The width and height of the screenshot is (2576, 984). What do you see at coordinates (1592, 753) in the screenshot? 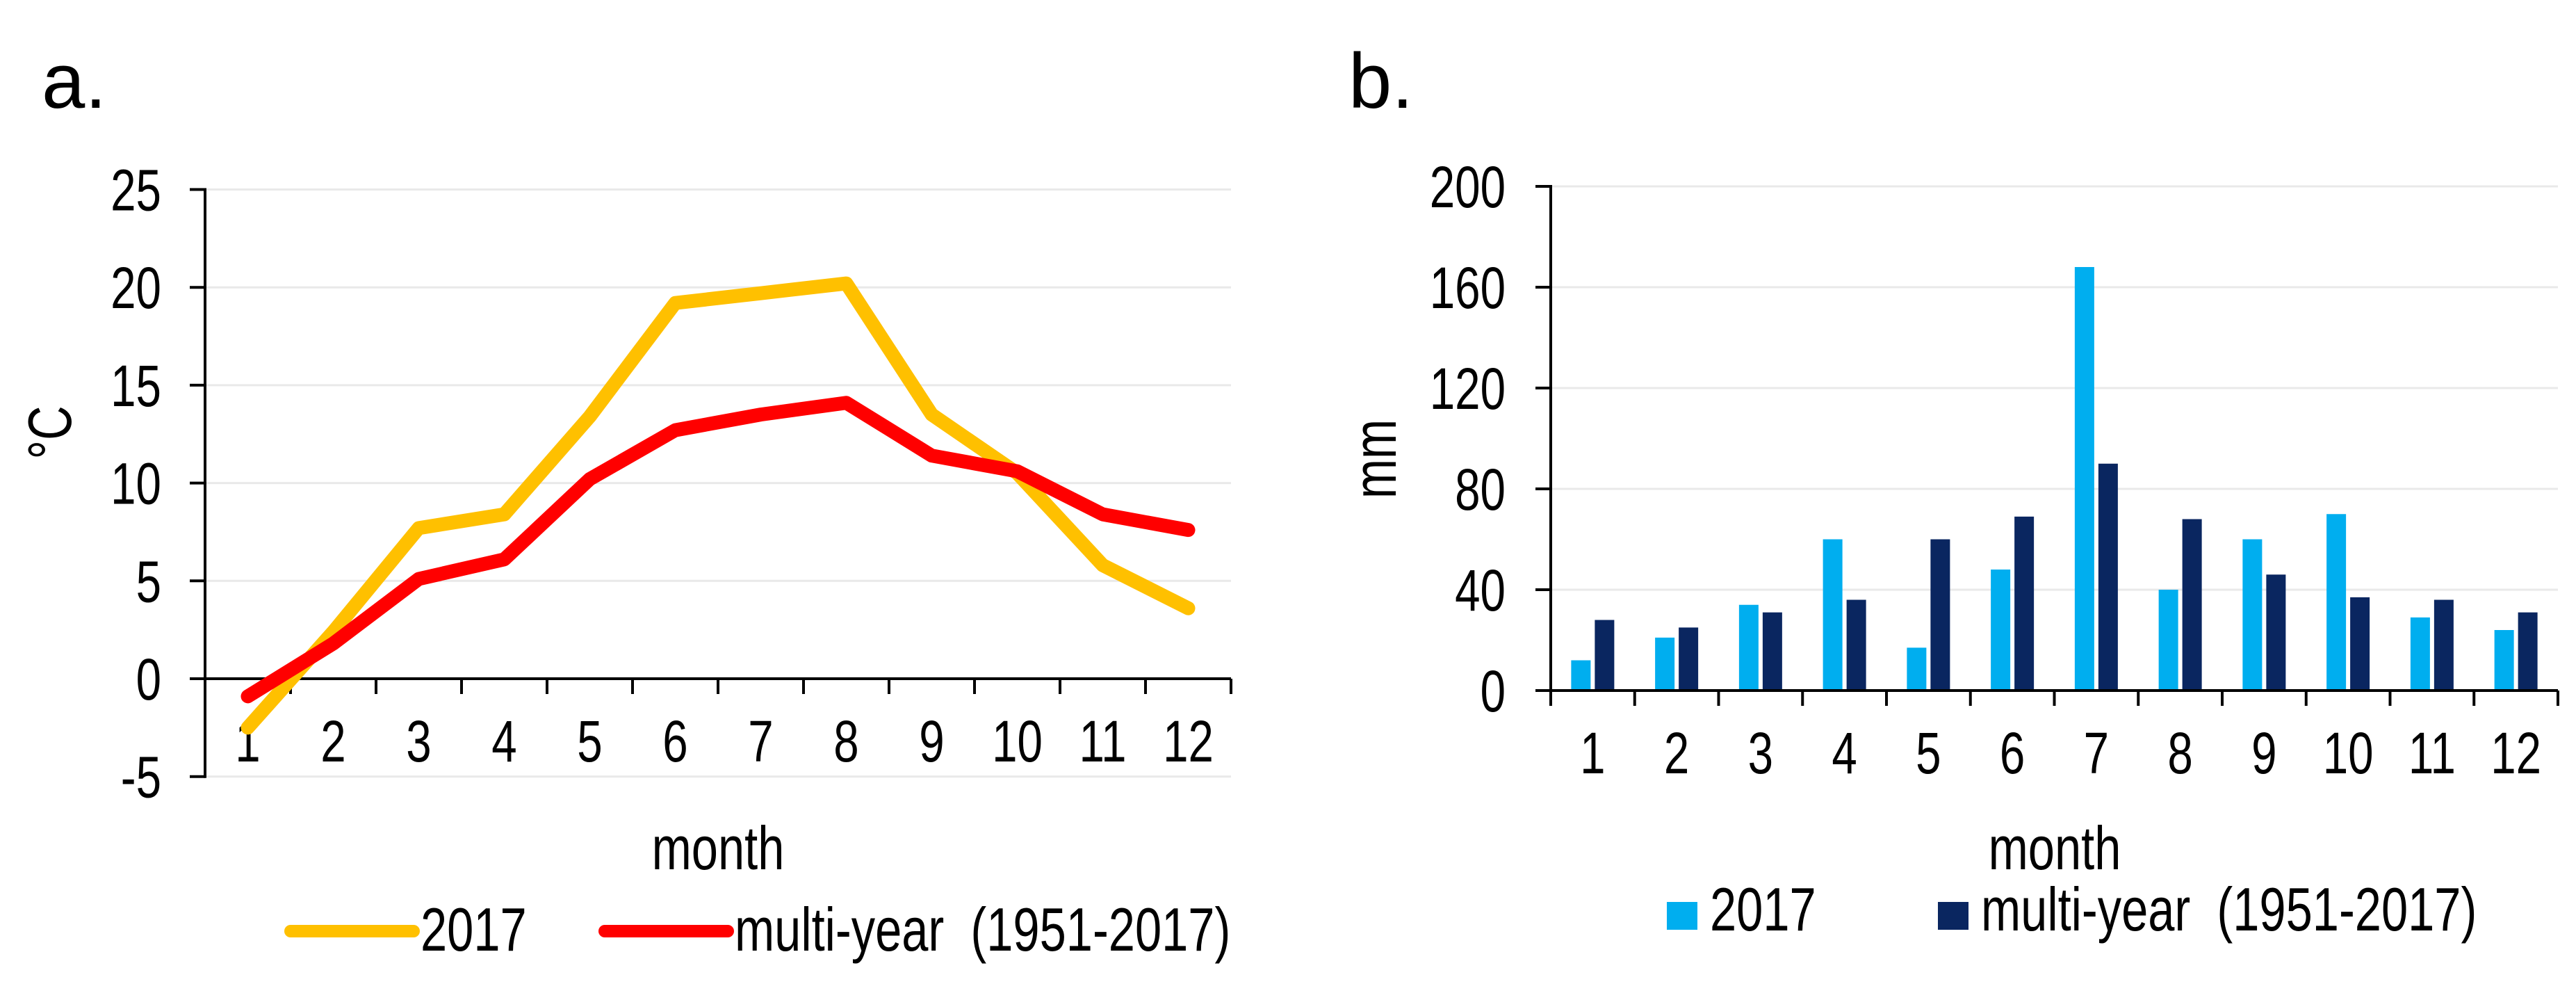
I see `x-tick-label-b-1: 1` at bounding box center [1592, 753].